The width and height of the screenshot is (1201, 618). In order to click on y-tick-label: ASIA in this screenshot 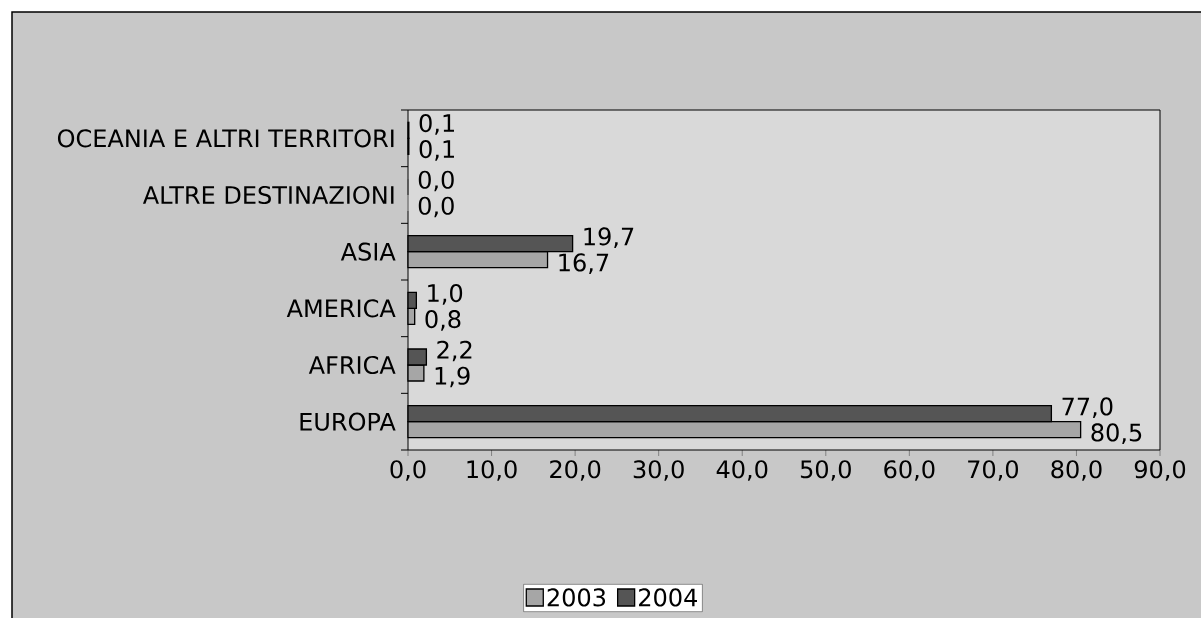, I will do `click(368, 251)`.